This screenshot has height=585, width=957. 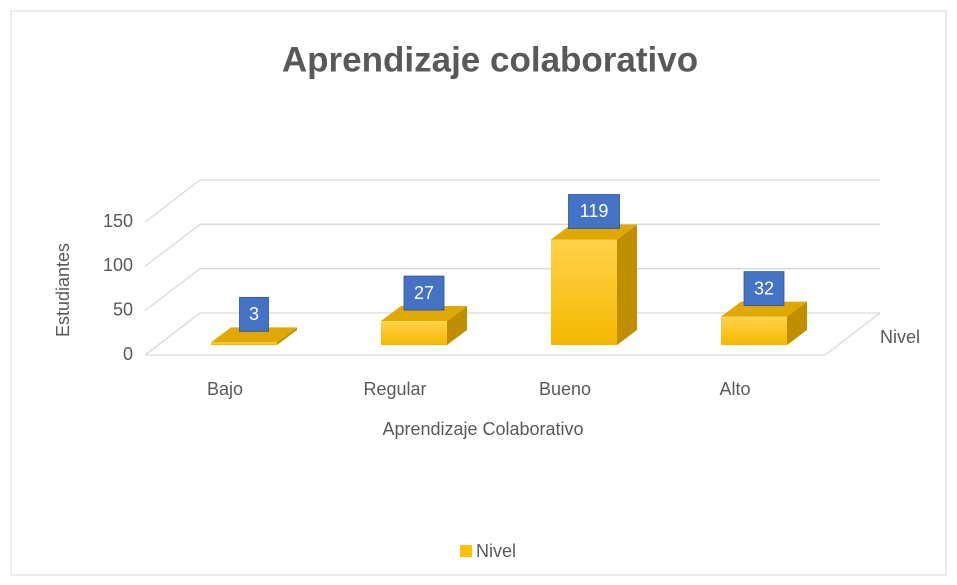 I want to click on y-tick-label: 50, so click(x=123, y=309).